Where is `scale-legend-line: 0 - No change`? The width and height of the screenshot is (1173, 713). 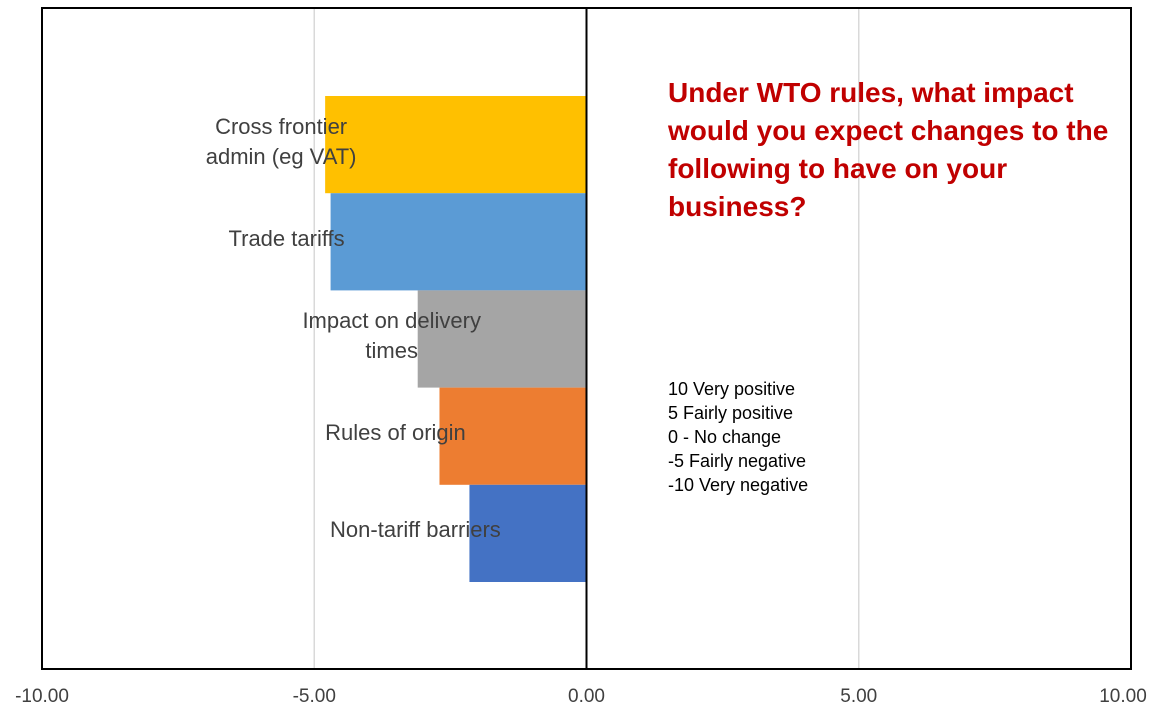 scale-legend-line: 0 - No change is located at coordinates (725, 437).